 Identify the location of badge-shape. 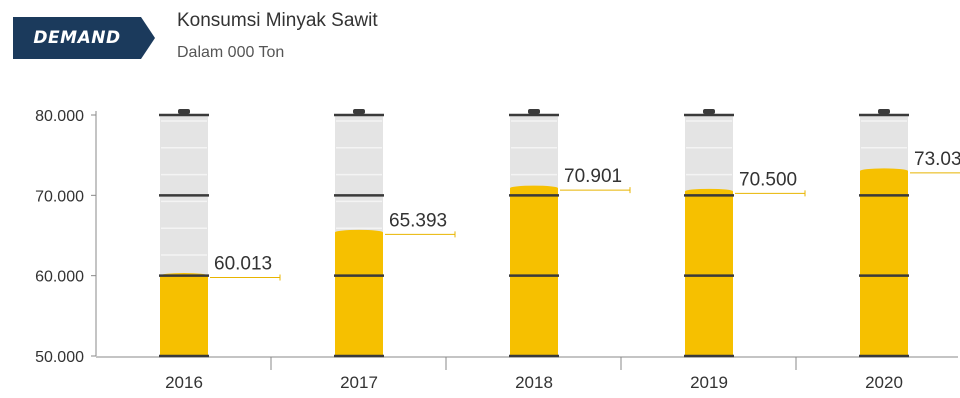
(84, 38).